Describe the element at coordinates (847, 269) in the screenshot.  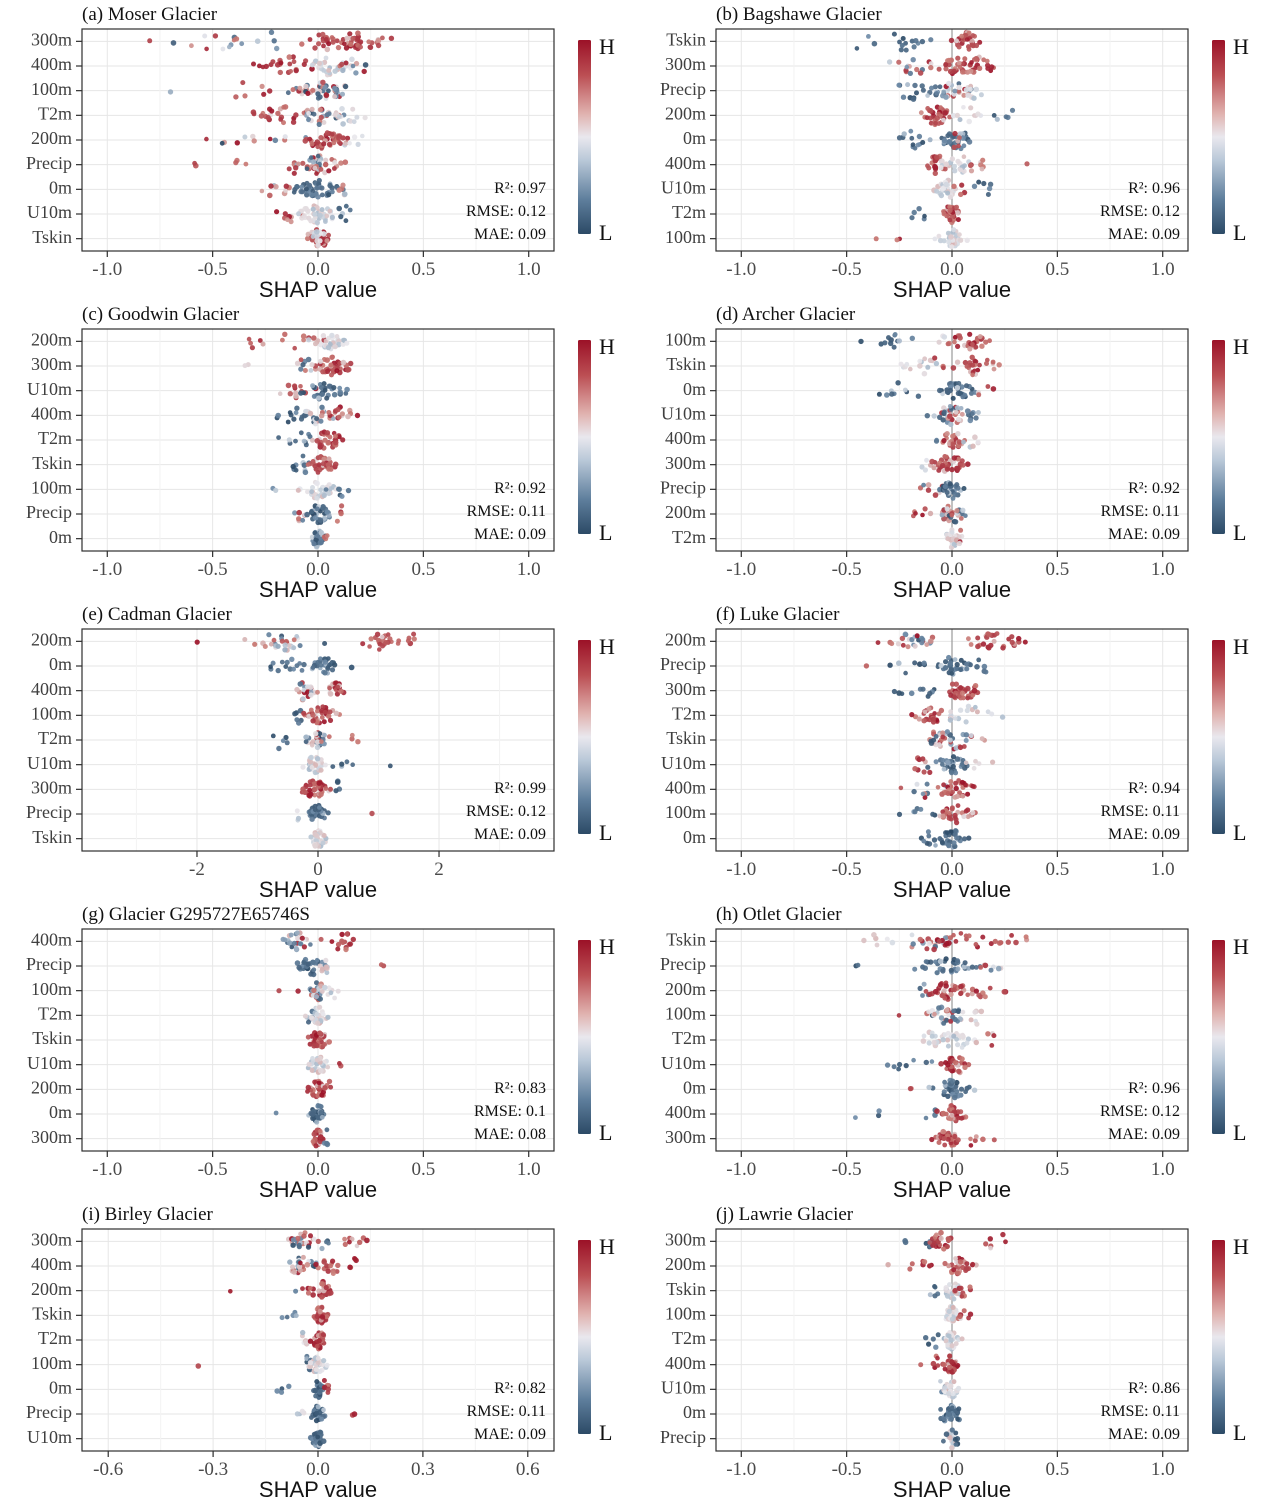
I see `x-tick-label: -0.5` at that location.